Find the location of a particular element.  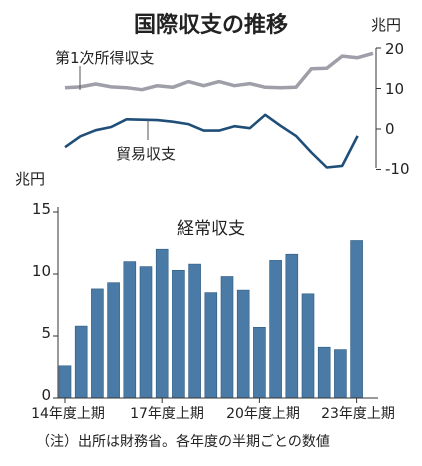

bar-y-tick-label: 15 is located at coordinates (41, 209).